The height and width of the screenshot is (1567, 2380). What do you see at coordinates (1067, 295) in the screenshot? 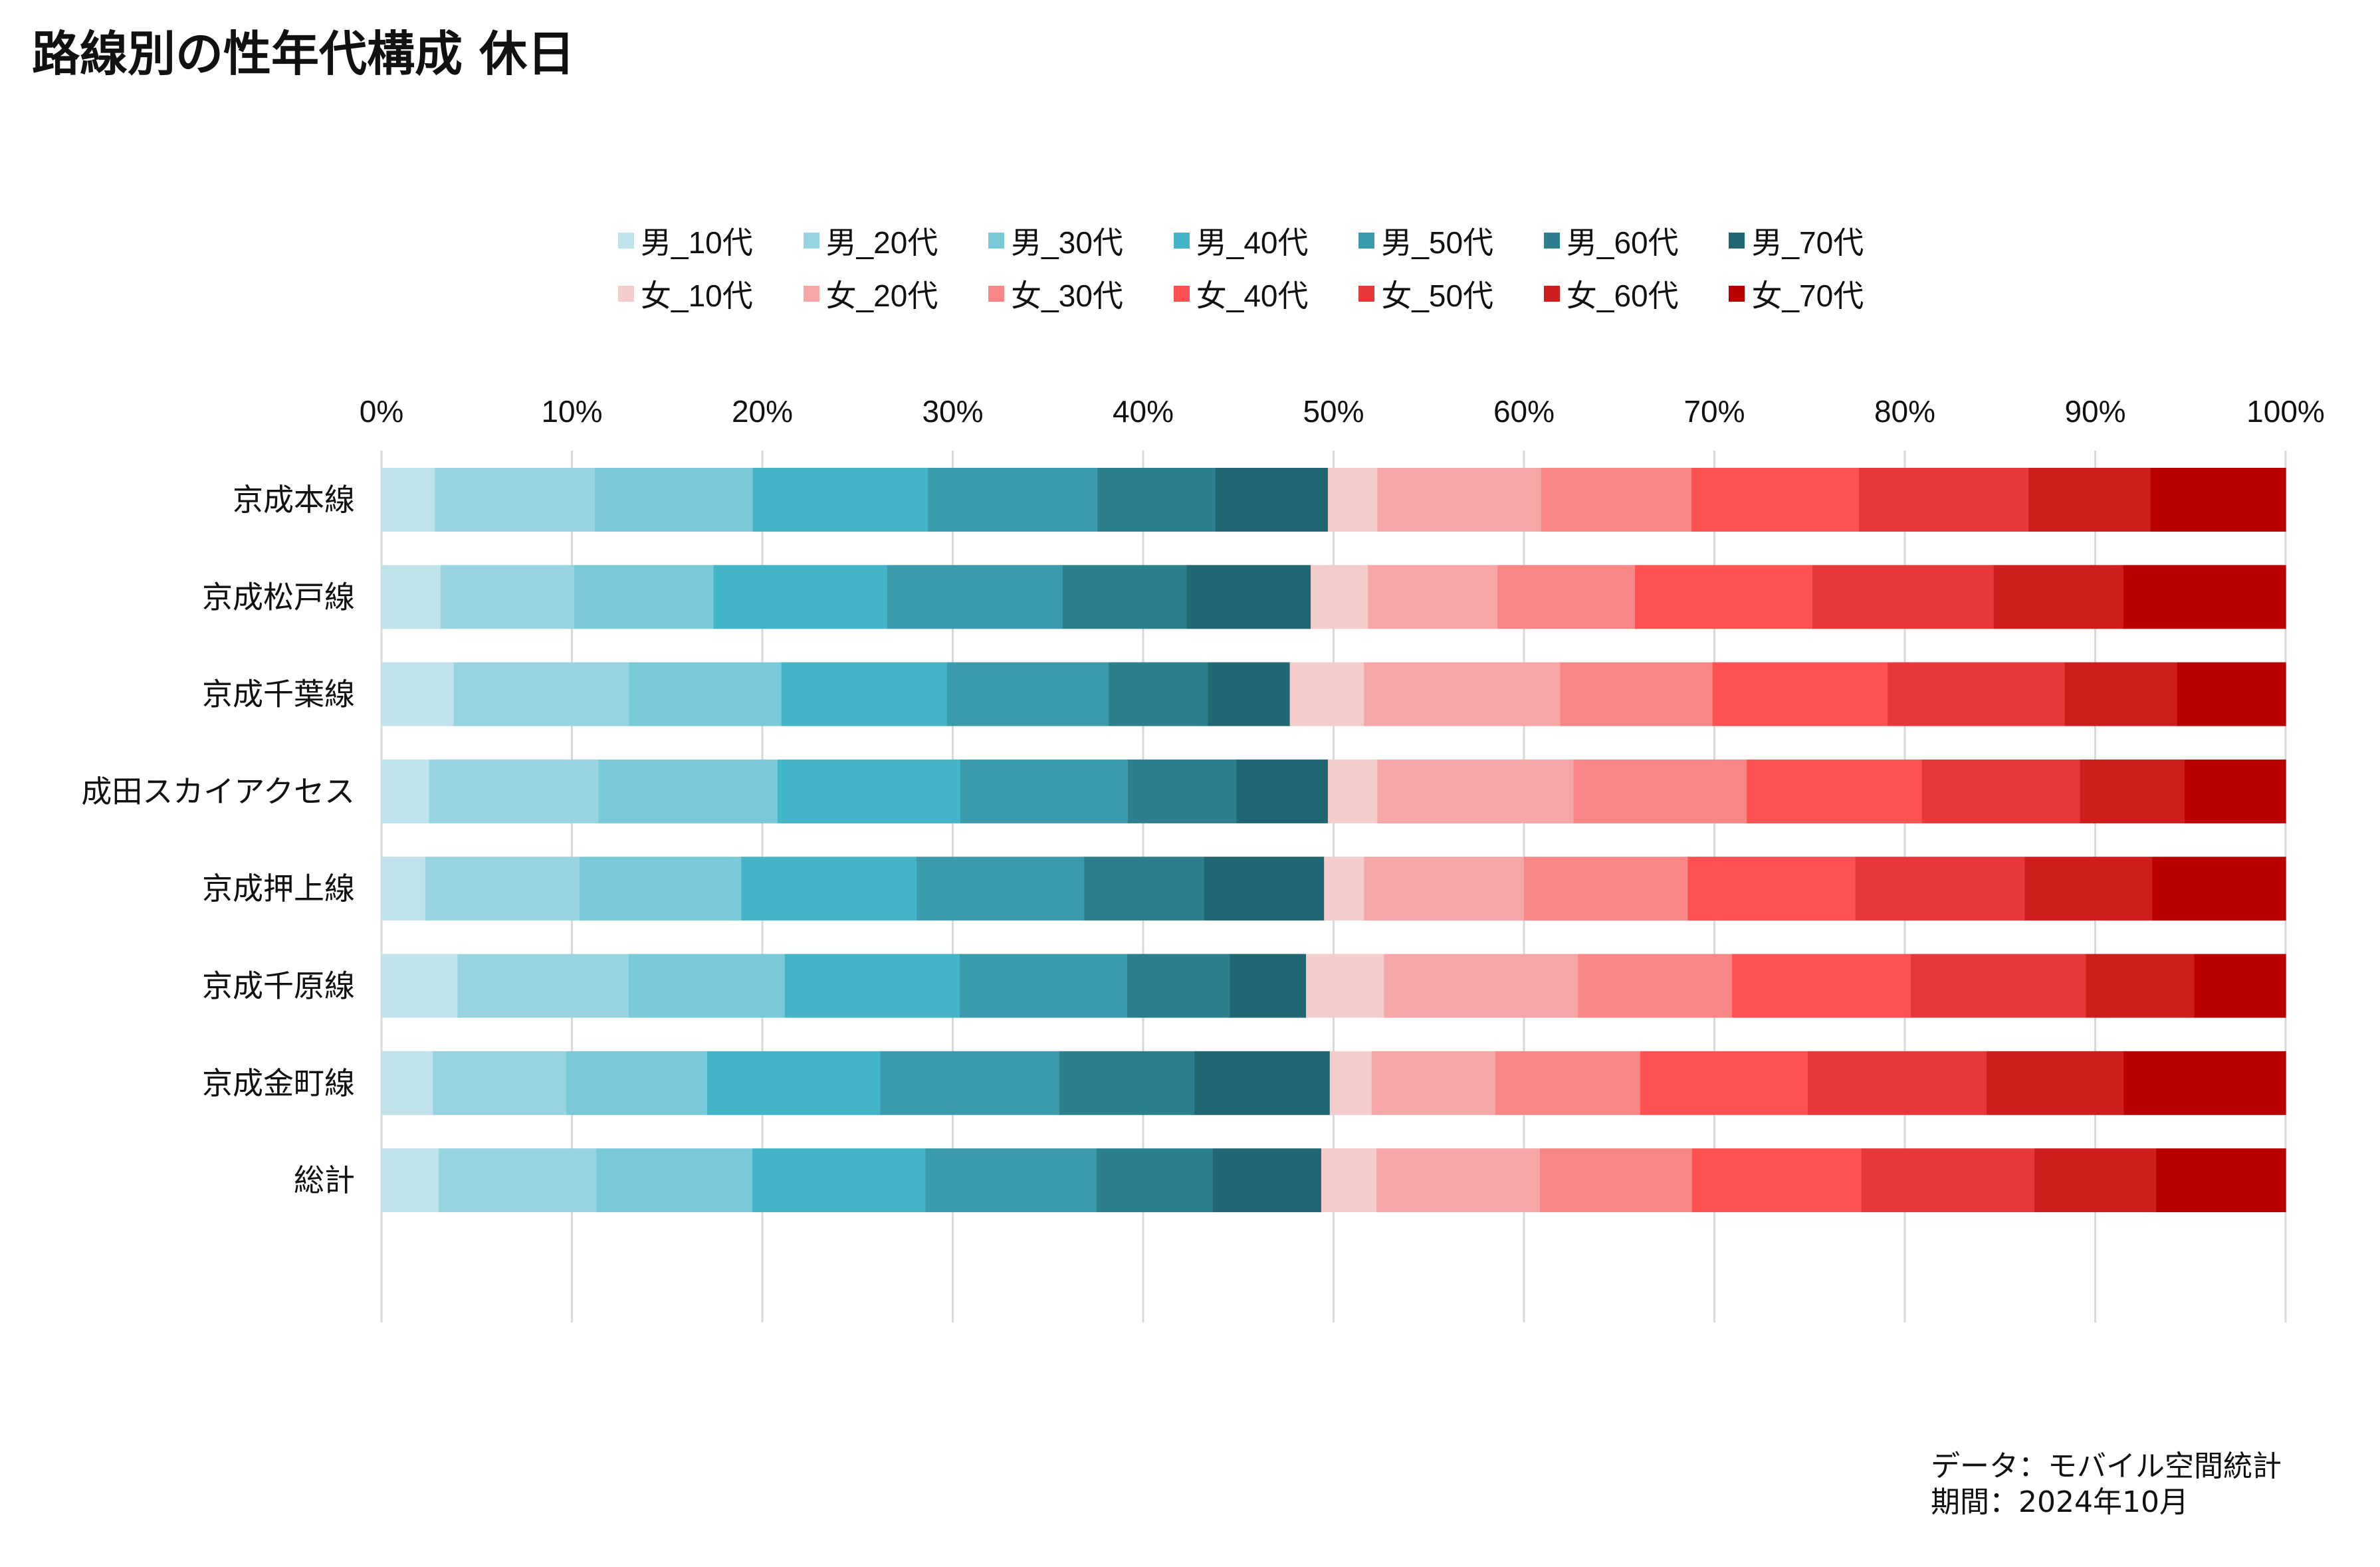
I see `legend-label: 女_30代` at bounding box center [1067, 295].